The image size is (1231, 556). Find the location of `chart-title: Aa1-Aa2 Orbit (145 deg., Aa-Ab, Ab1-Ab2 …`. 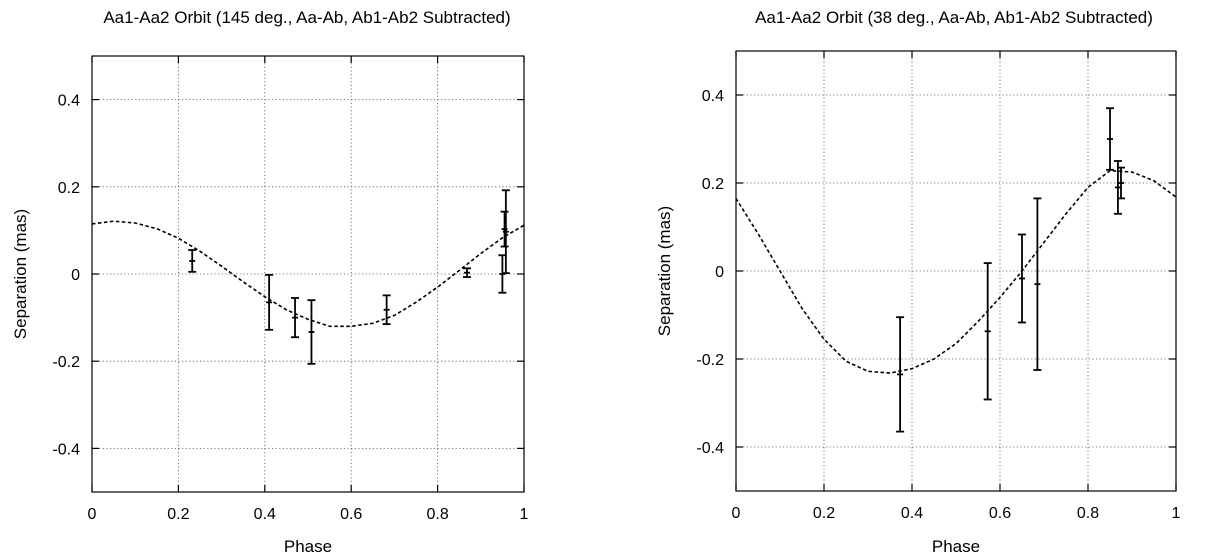

chart-title: Aa1-Aa2 Orbit (145 deg., Aa-Ab, Ab1-Ab2 … is located at coordinates (306, 17).